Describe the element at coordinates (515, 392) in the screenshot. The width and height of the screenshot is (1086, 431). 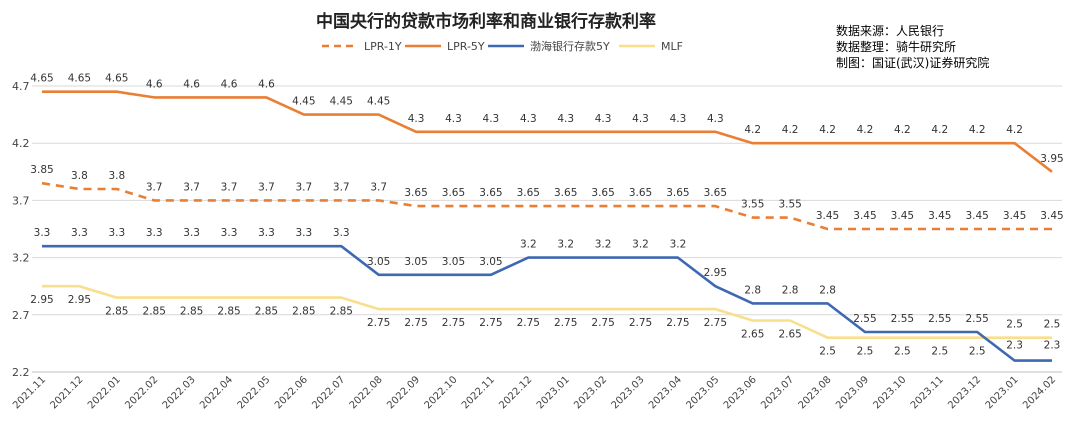
I see `x-tick-label: 2022.12` at that location.